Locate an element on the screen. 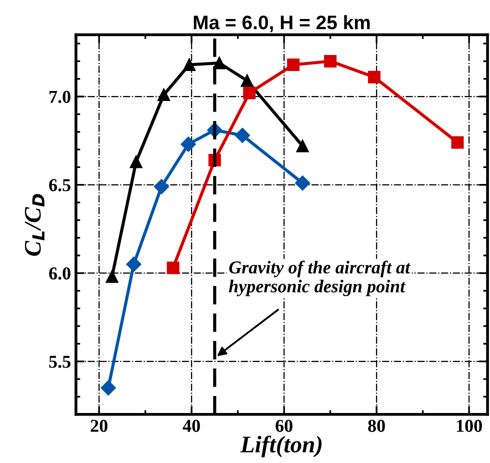 Image resolution: width=490 pixels, height=463 pixels. y-tick-label: 5.5 is located at coordinates (59, 362).